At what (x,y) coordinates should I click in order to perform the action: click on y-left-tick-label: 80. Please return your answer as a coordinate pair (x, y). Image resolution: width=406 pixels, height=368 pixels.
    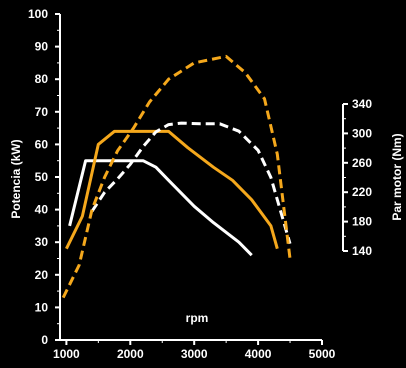
    Looking at the image, I should click on (42, 79).